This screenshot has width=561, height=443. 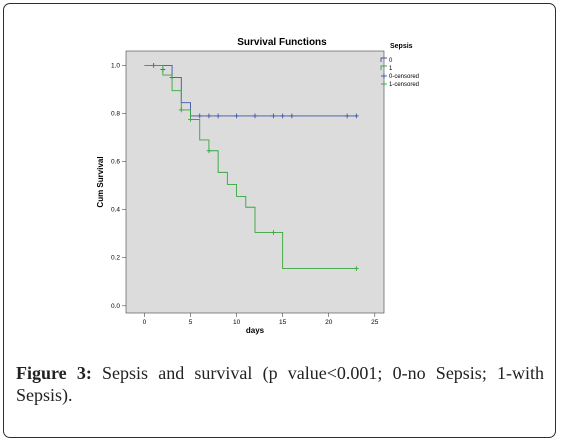 I want to click on y-tick-label: 0.8, so click(x=115, y=113).